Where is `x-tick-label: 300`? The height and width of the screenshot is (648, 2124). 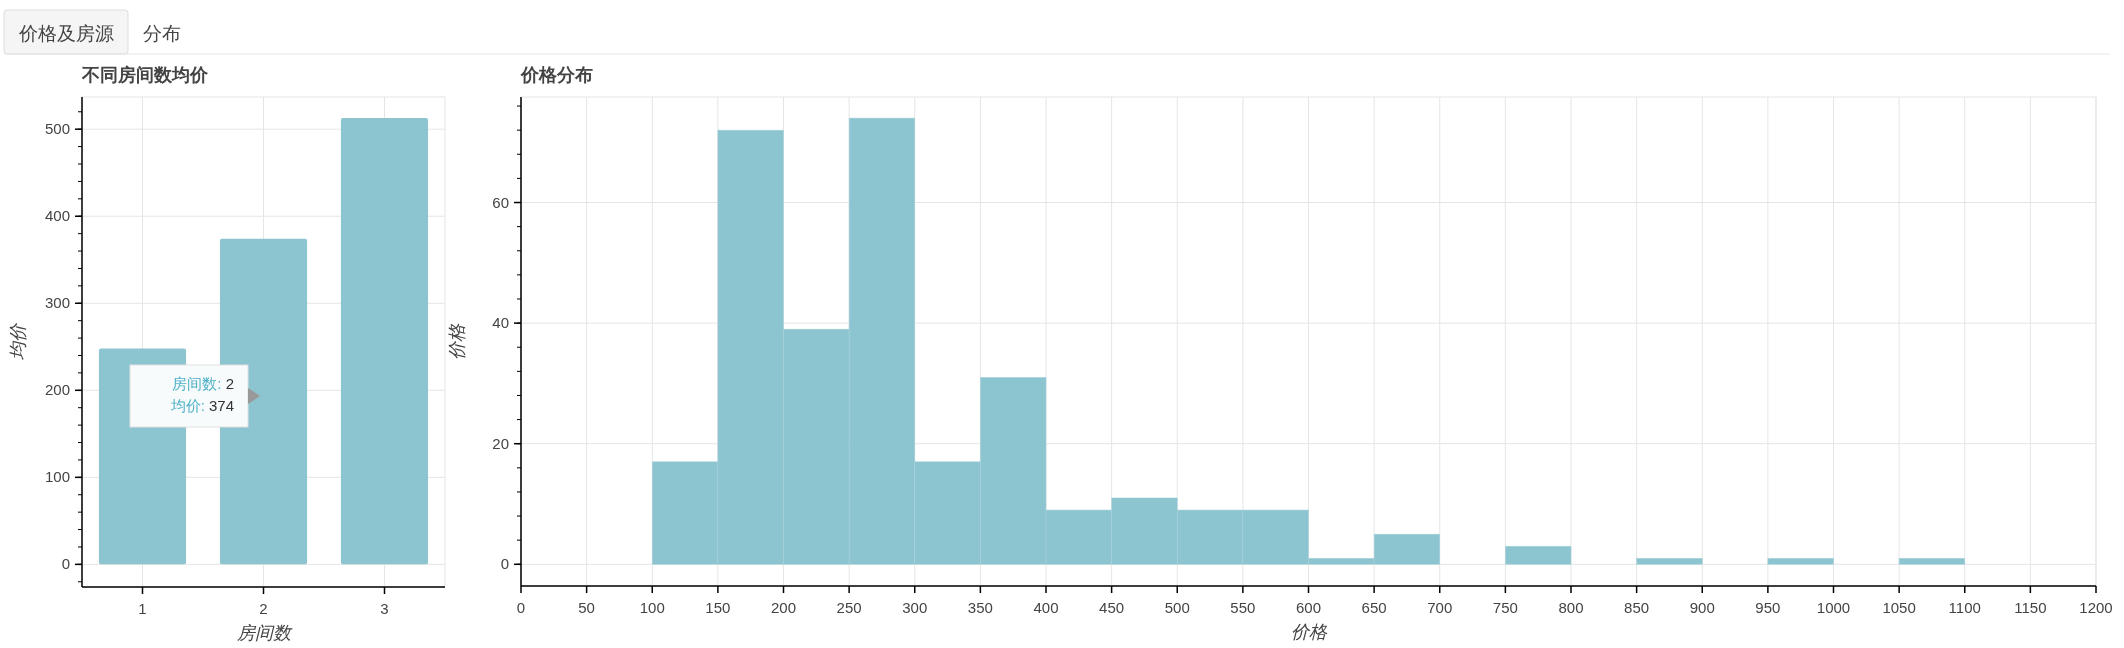 x-tick-label: 300 is located at coordinates (915, 607).